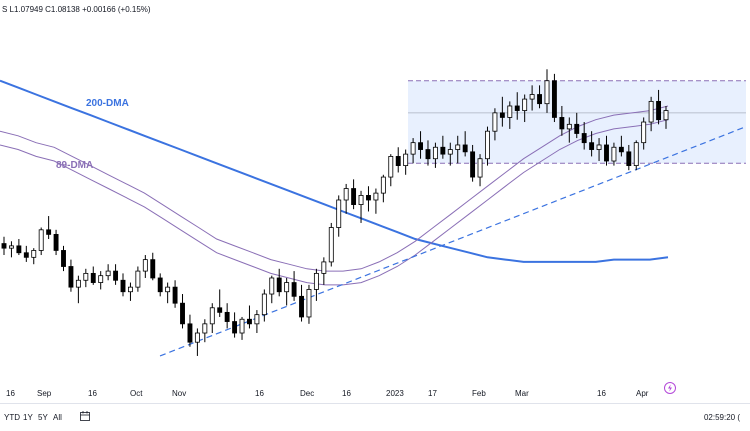 Image resolution: width=750 pixels, height=431 pixels. Describe the element at coordinates (76, 9) in the screenshot. I see `ohlc-readout: S L1.07949 C1.08138 +0.00166 (+0.15%)` at that location.